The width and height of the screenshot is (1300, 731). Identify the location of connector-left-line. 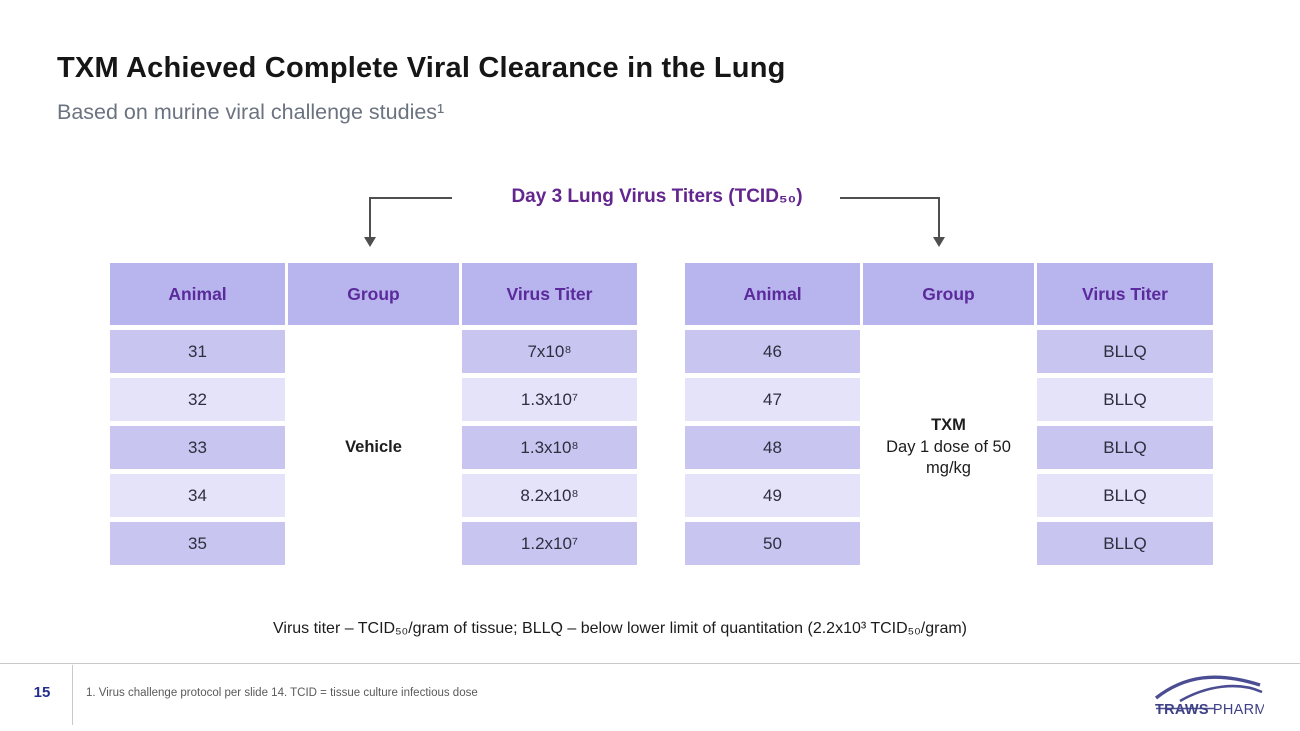
(411, 198).